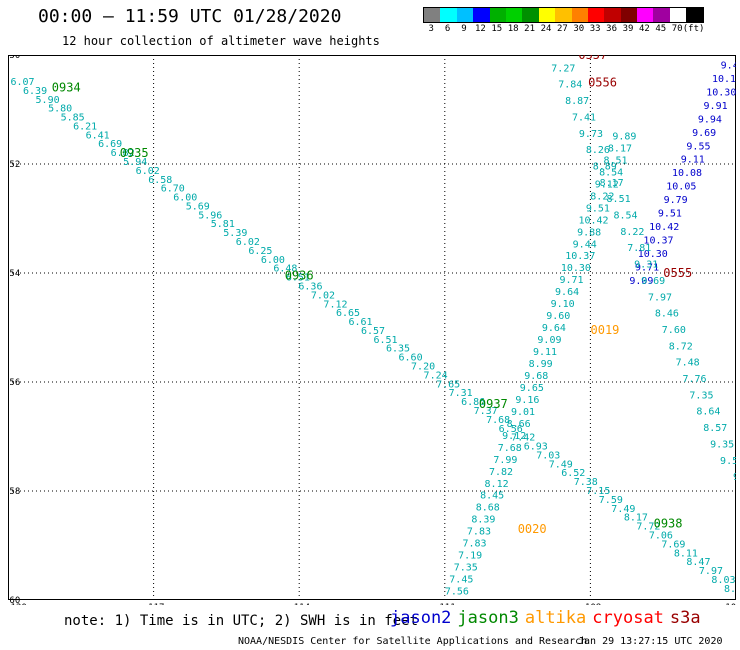  Describe the element at coordinates (728, 461) in the screenshot. I see `swh-value-label: 9.5` at that location.